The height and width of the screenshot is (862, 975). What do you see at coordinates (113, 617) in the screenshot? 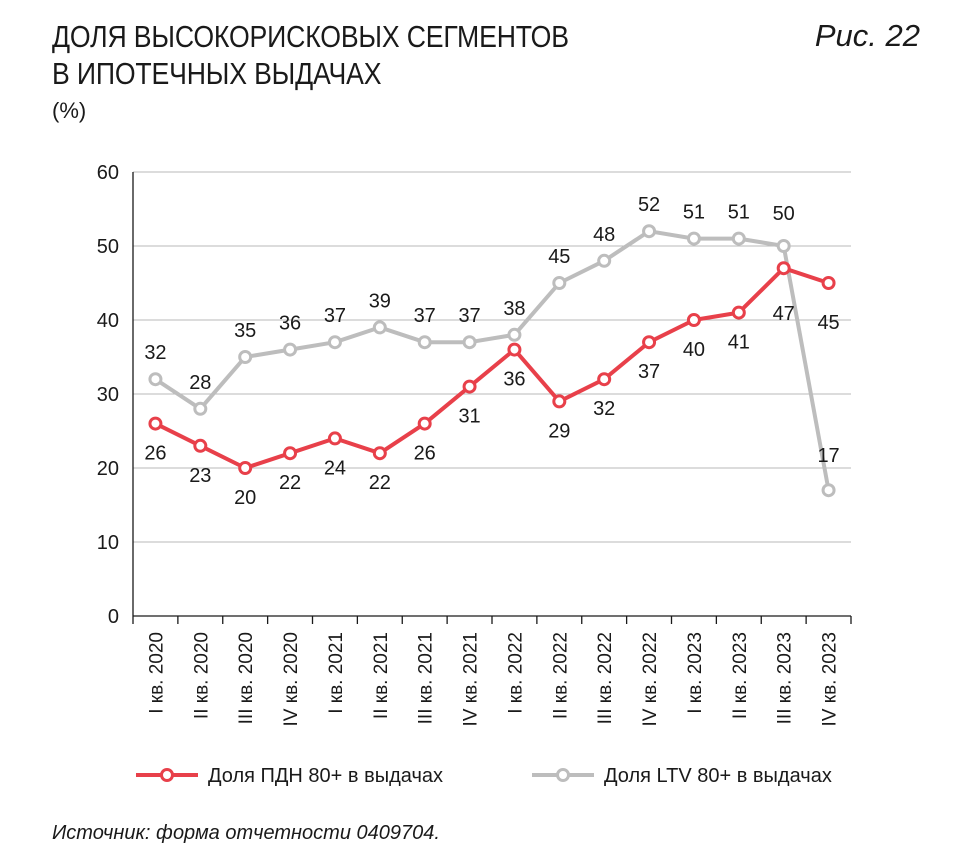
I see `y-tick-label: 0` at bounding box center [113, 617].